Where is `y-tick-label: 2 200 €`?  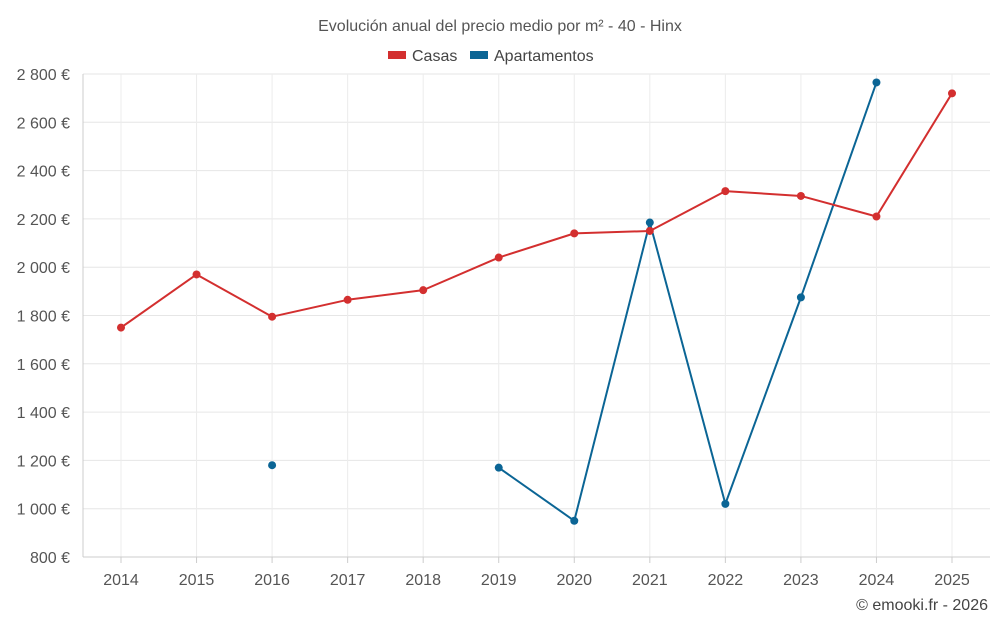
y-tick-label: 2 200 € is located at coordinates (43, 220).